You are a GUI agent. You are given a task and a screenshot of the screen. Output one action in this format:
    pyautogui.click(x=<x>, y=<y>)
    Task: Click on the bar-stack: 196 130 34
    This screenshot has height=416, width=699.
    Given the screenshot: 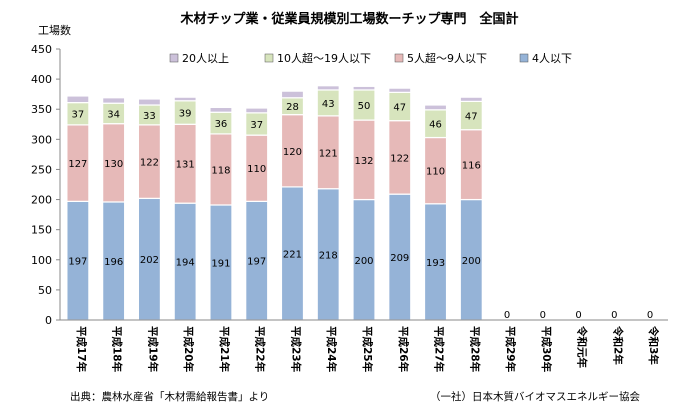 What is the action you would take?
    pyautogui.click(x=114, y=209)
    